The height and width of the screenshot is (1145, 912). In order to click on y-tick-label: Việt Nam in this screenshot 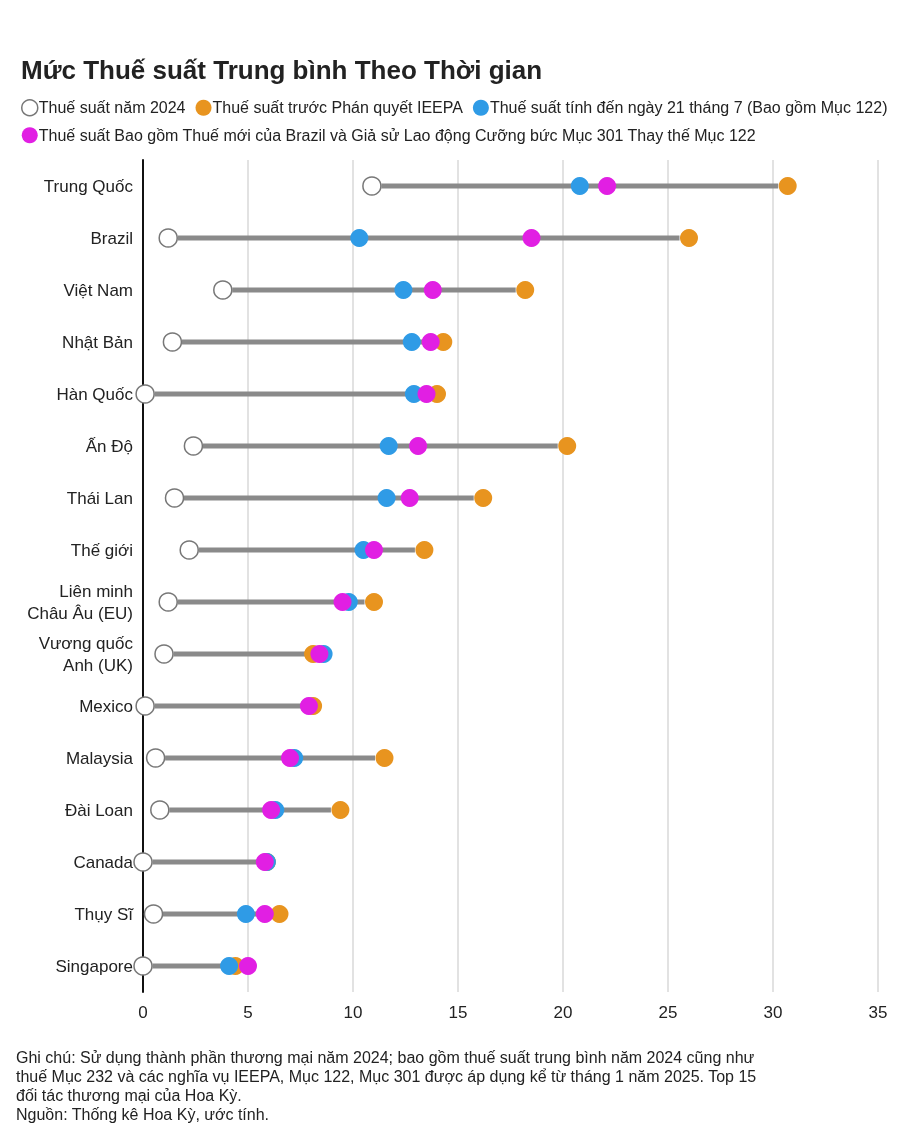, I will do `click(98, 290)`.